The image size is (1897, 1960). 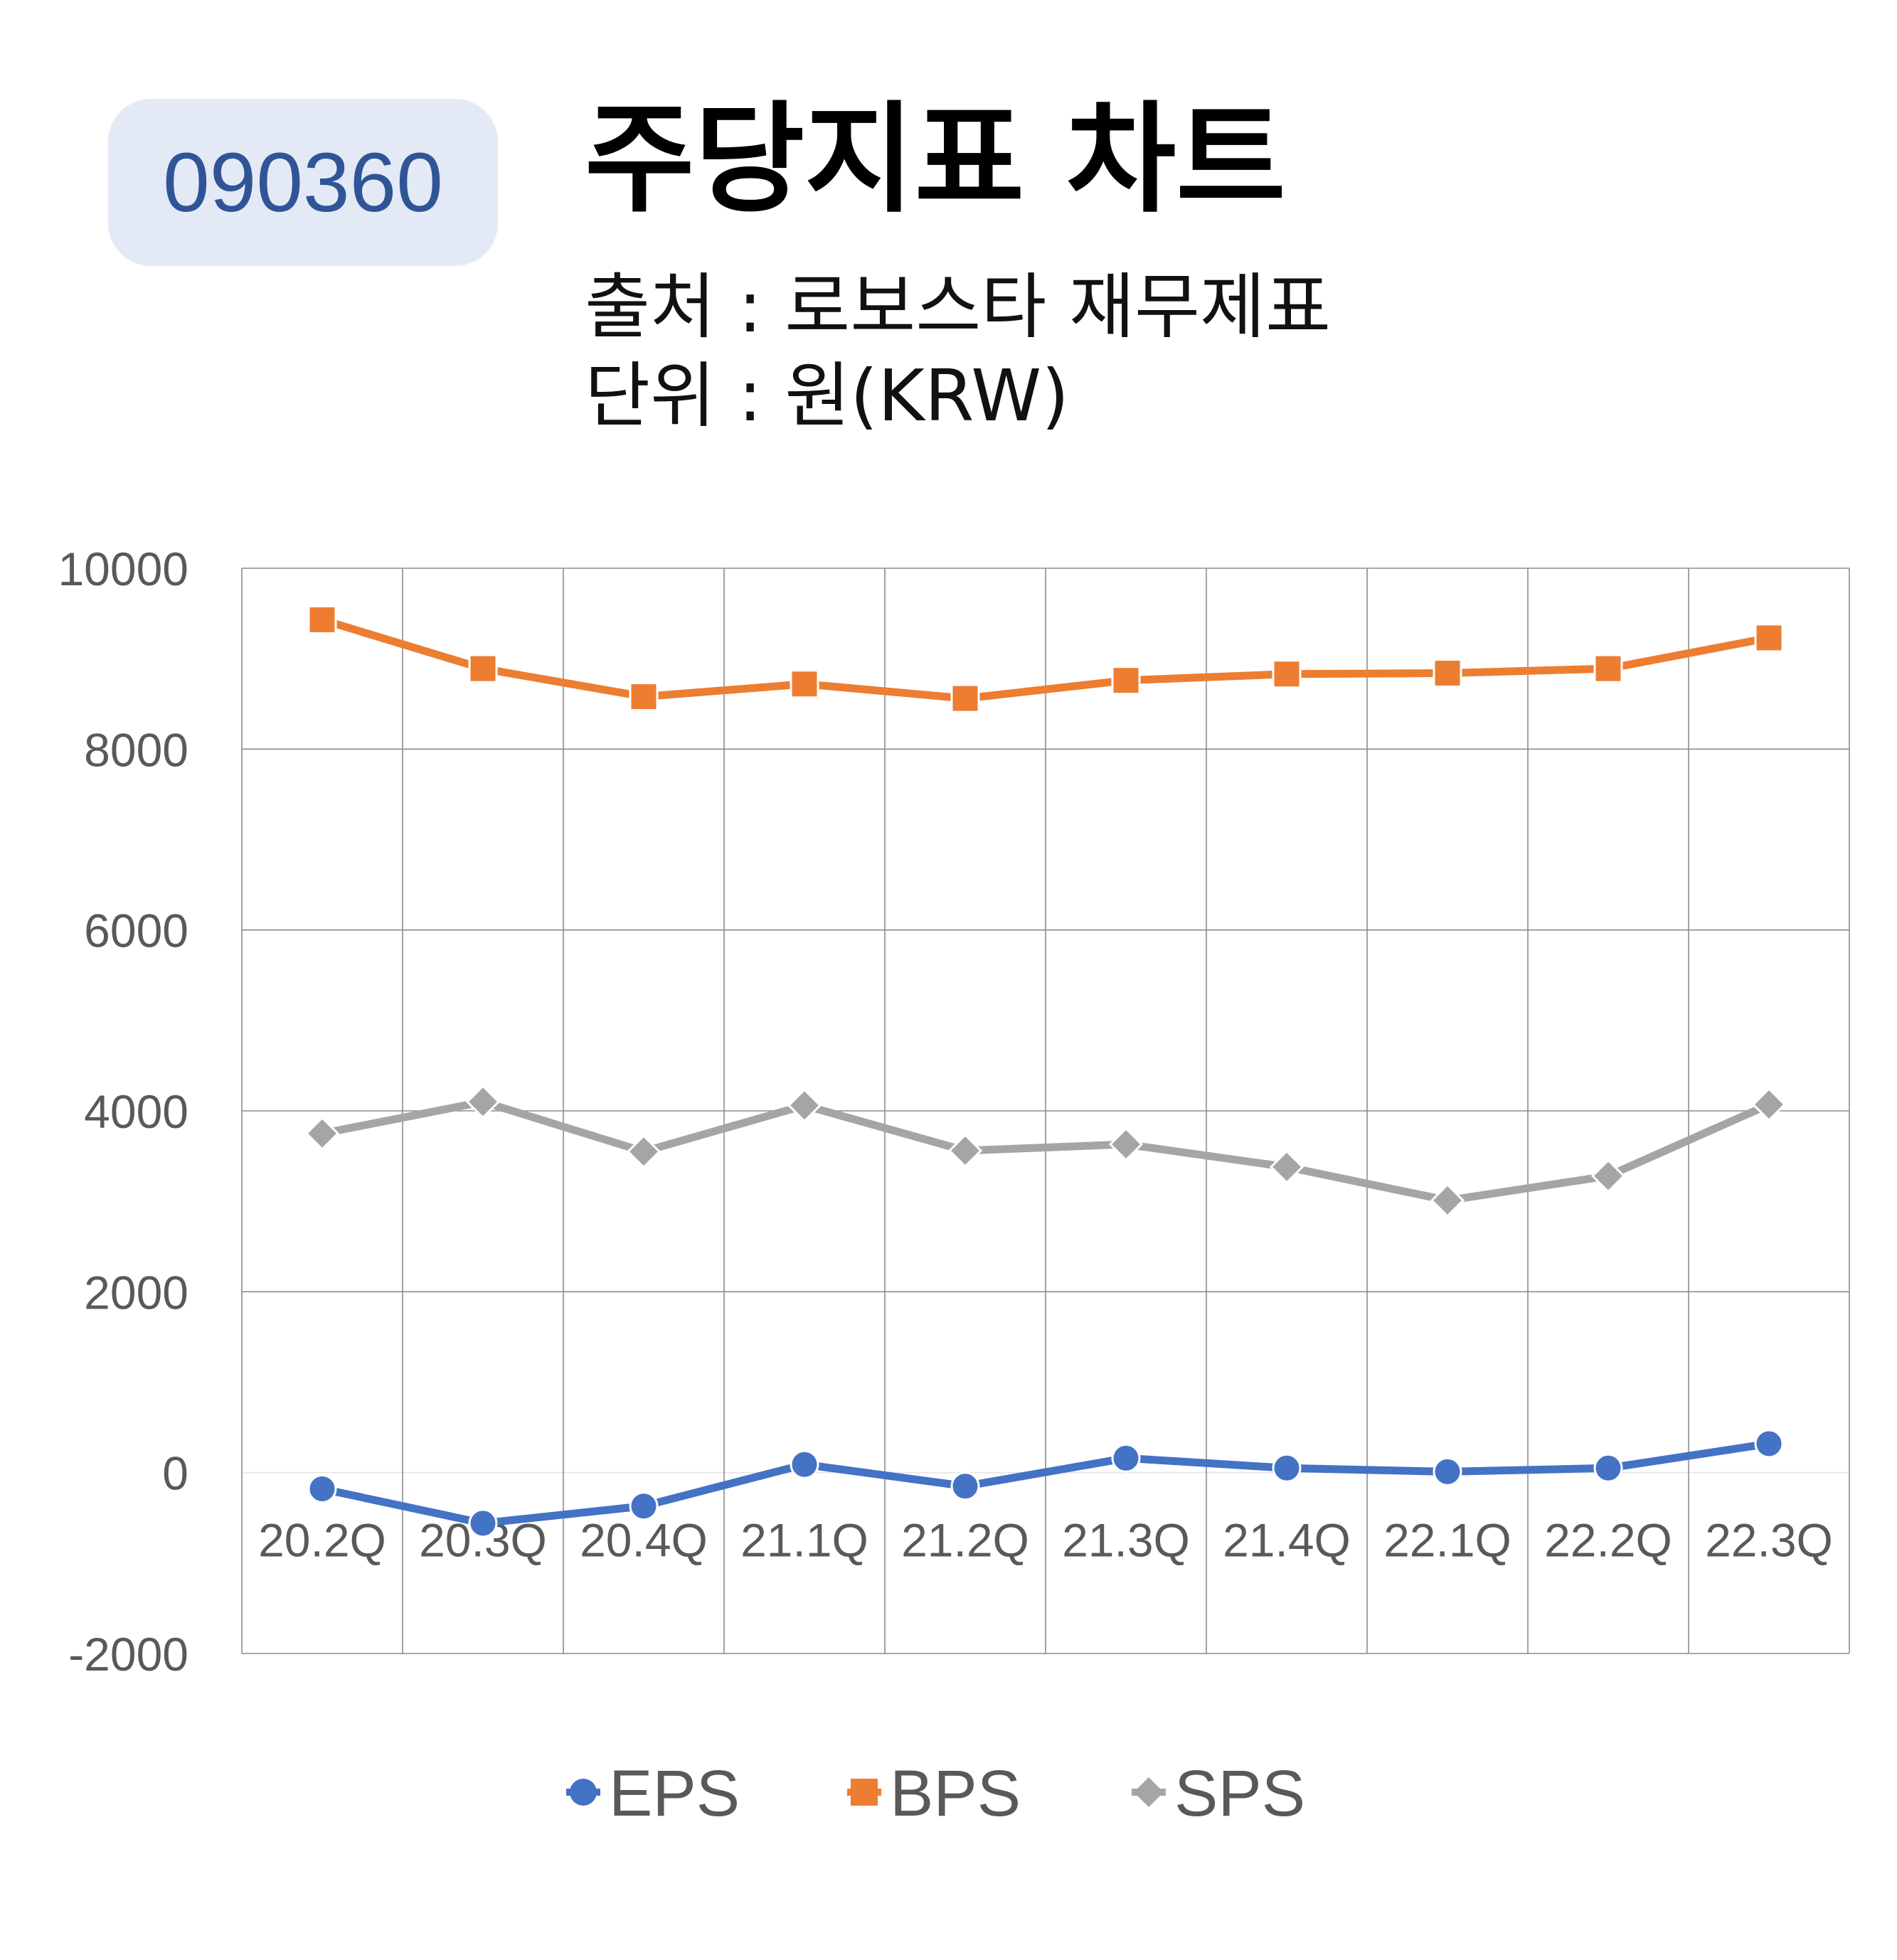 What do you see at coordinates (804, 1540) in the screenshot?
I see `x-tick-label: 21.1Q` at bounding box center [804, 1540].